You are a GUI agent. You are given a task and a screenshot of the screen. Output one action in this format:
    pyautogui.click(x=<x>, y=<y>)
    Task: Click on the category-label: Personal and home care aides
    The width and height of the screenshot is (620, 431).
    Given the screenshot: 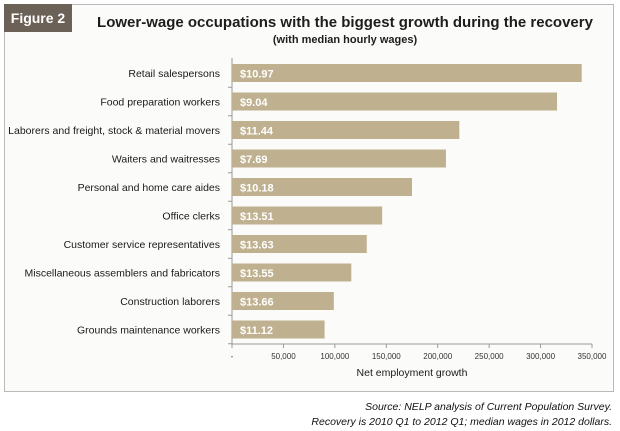 What is the action you would take?
    pyautogui.click(x=149, y=188)
    